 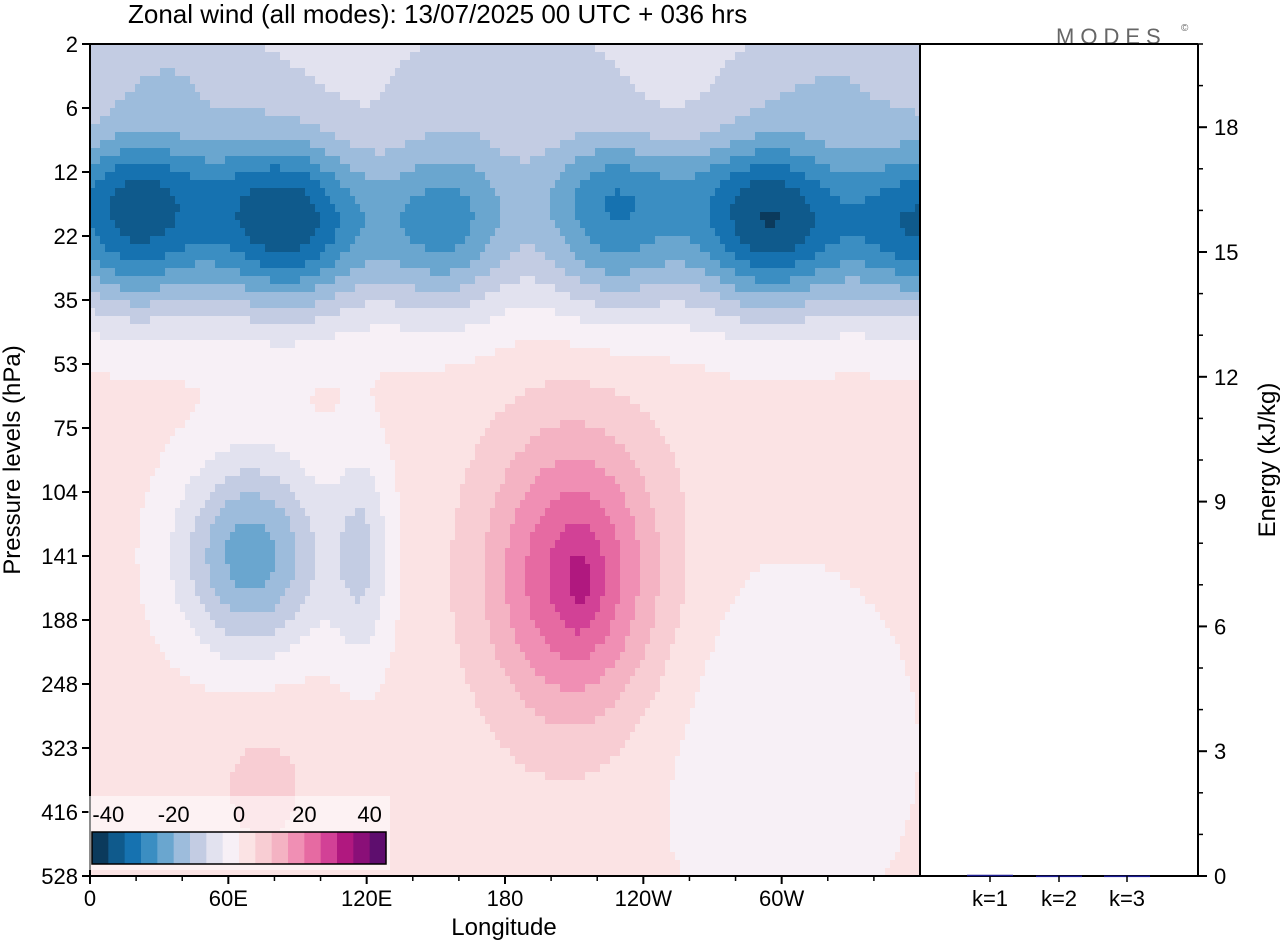 I want to click on x-tick-label: 120W, so click(x=644, y=898).